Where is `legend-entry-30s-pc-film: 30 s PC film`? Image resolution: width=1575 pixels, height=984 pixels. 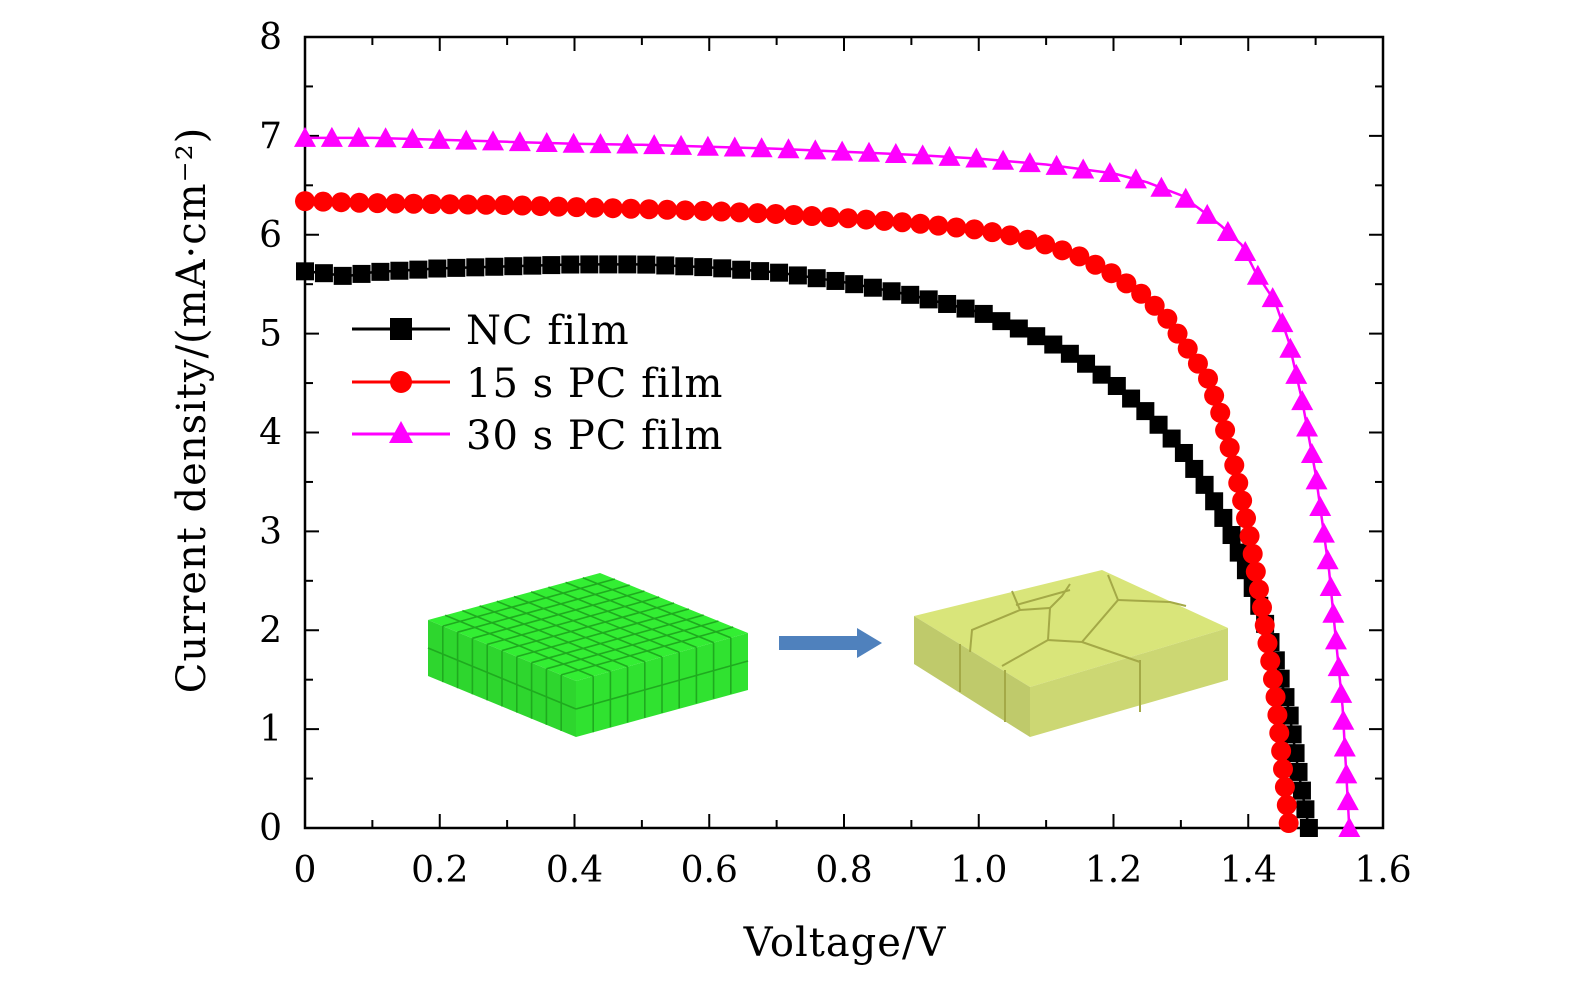
legend-entry-30s-pc-film: 30 s PC film is located at coordinates (537, 436).